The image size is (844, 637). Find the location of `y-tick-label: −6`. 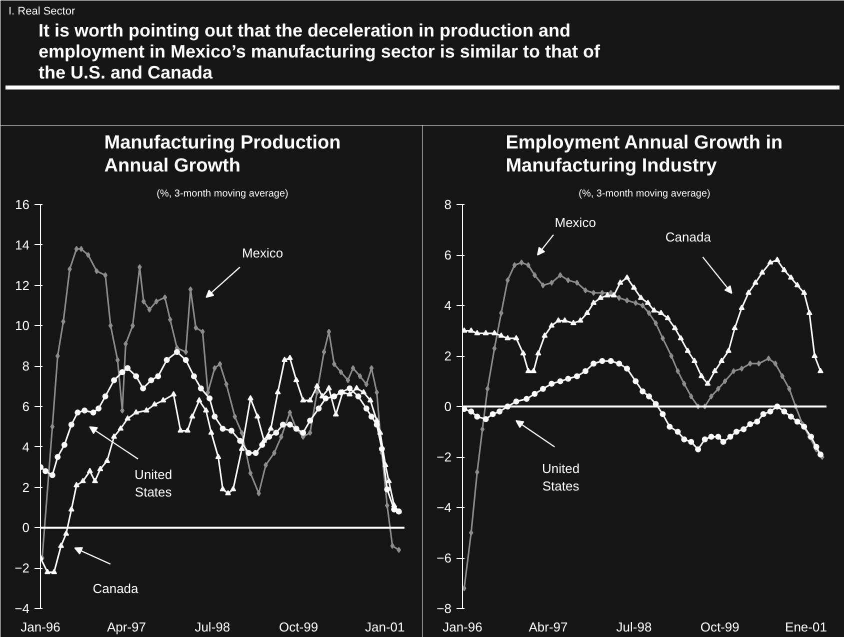

y-tick-label: −6 is located at coordinates (444, 558).